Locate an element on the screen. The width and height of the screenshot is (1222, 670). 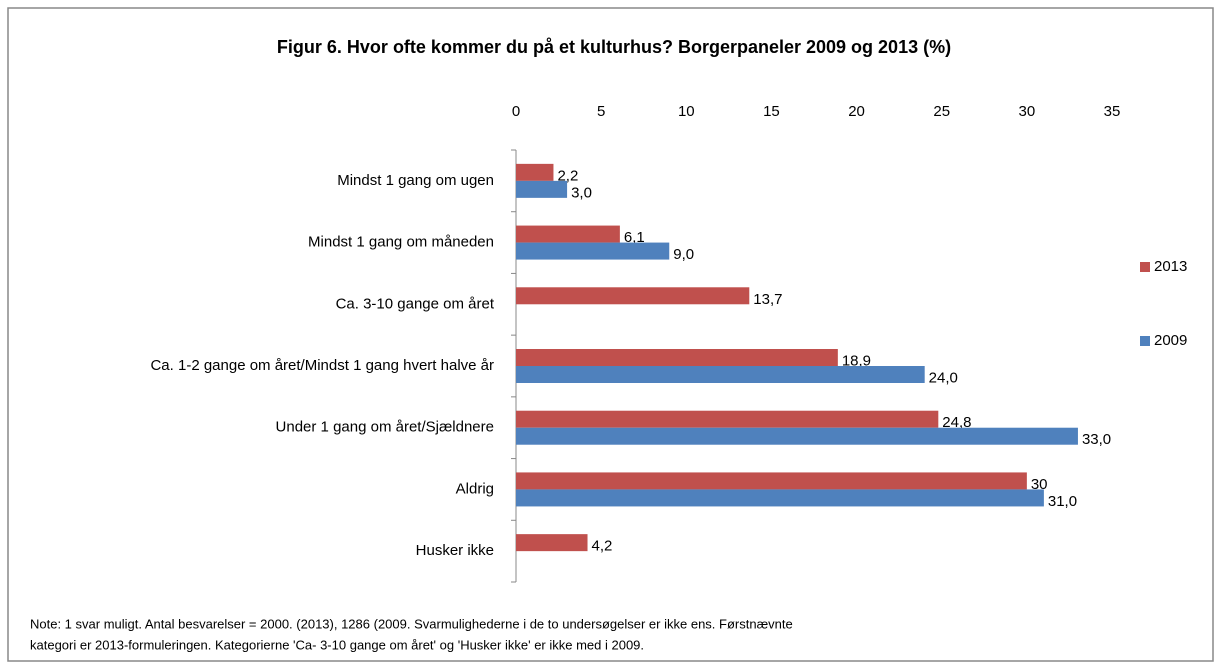
x-tick-label: 0 is located at coordinates (516, 111).